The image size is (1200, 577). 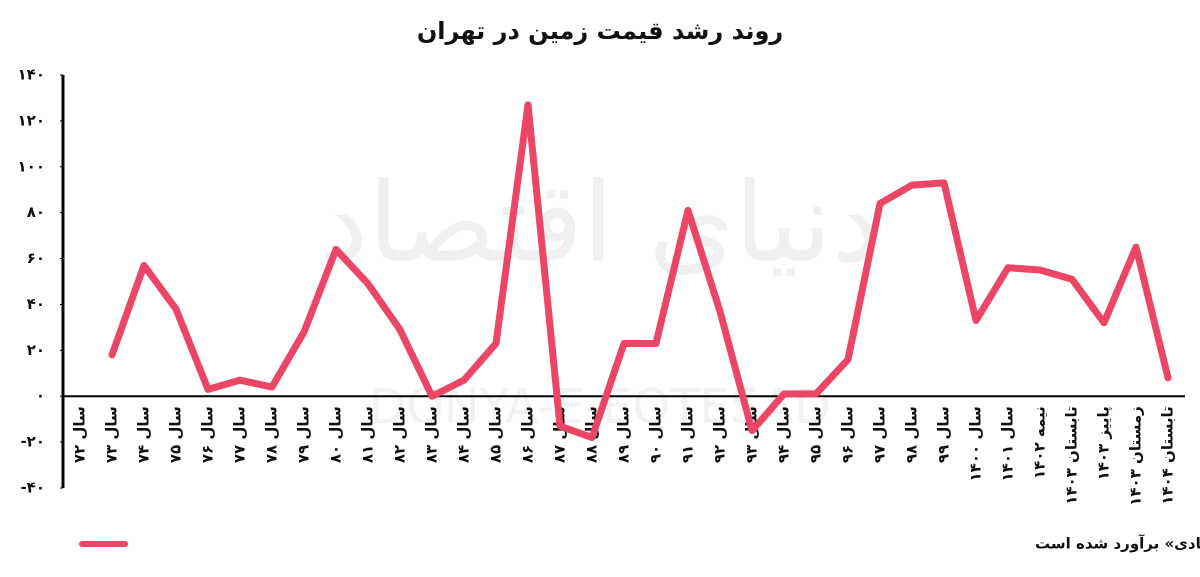 What do you see at coordinates (976, 443) in the screenshot?
I see `x-tick-label: سال ۱۴۰۰` at bounding box center [976, 443].